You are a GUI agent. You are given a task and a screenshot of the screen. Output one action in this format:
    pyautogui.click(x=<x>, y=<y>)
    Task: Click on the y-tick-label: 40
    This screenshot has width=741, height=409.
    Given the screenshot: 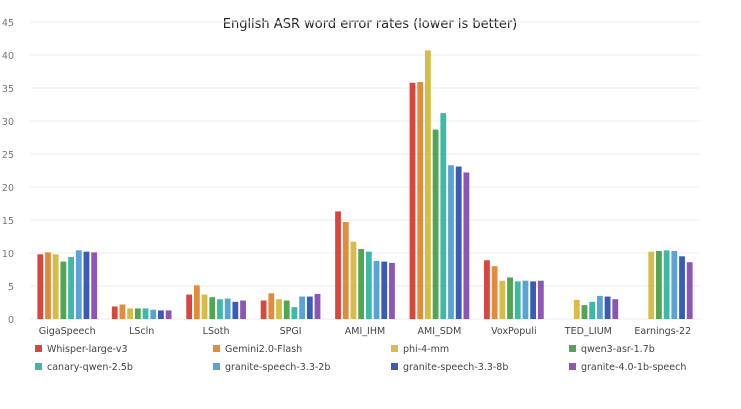 What is the action you would take?
    pyautogui.click(x=8, y=56)
    